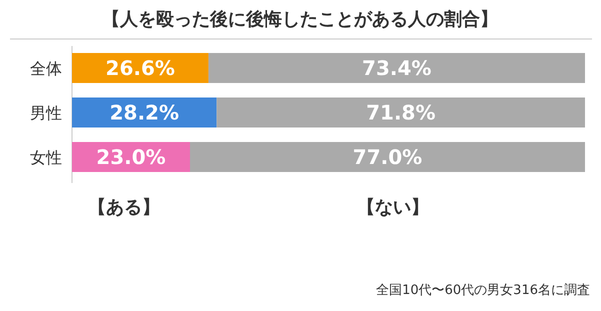 The height and width of the screenshot is (311, 601). I want to click on y-tick-label: 全体, so click(46, 68).